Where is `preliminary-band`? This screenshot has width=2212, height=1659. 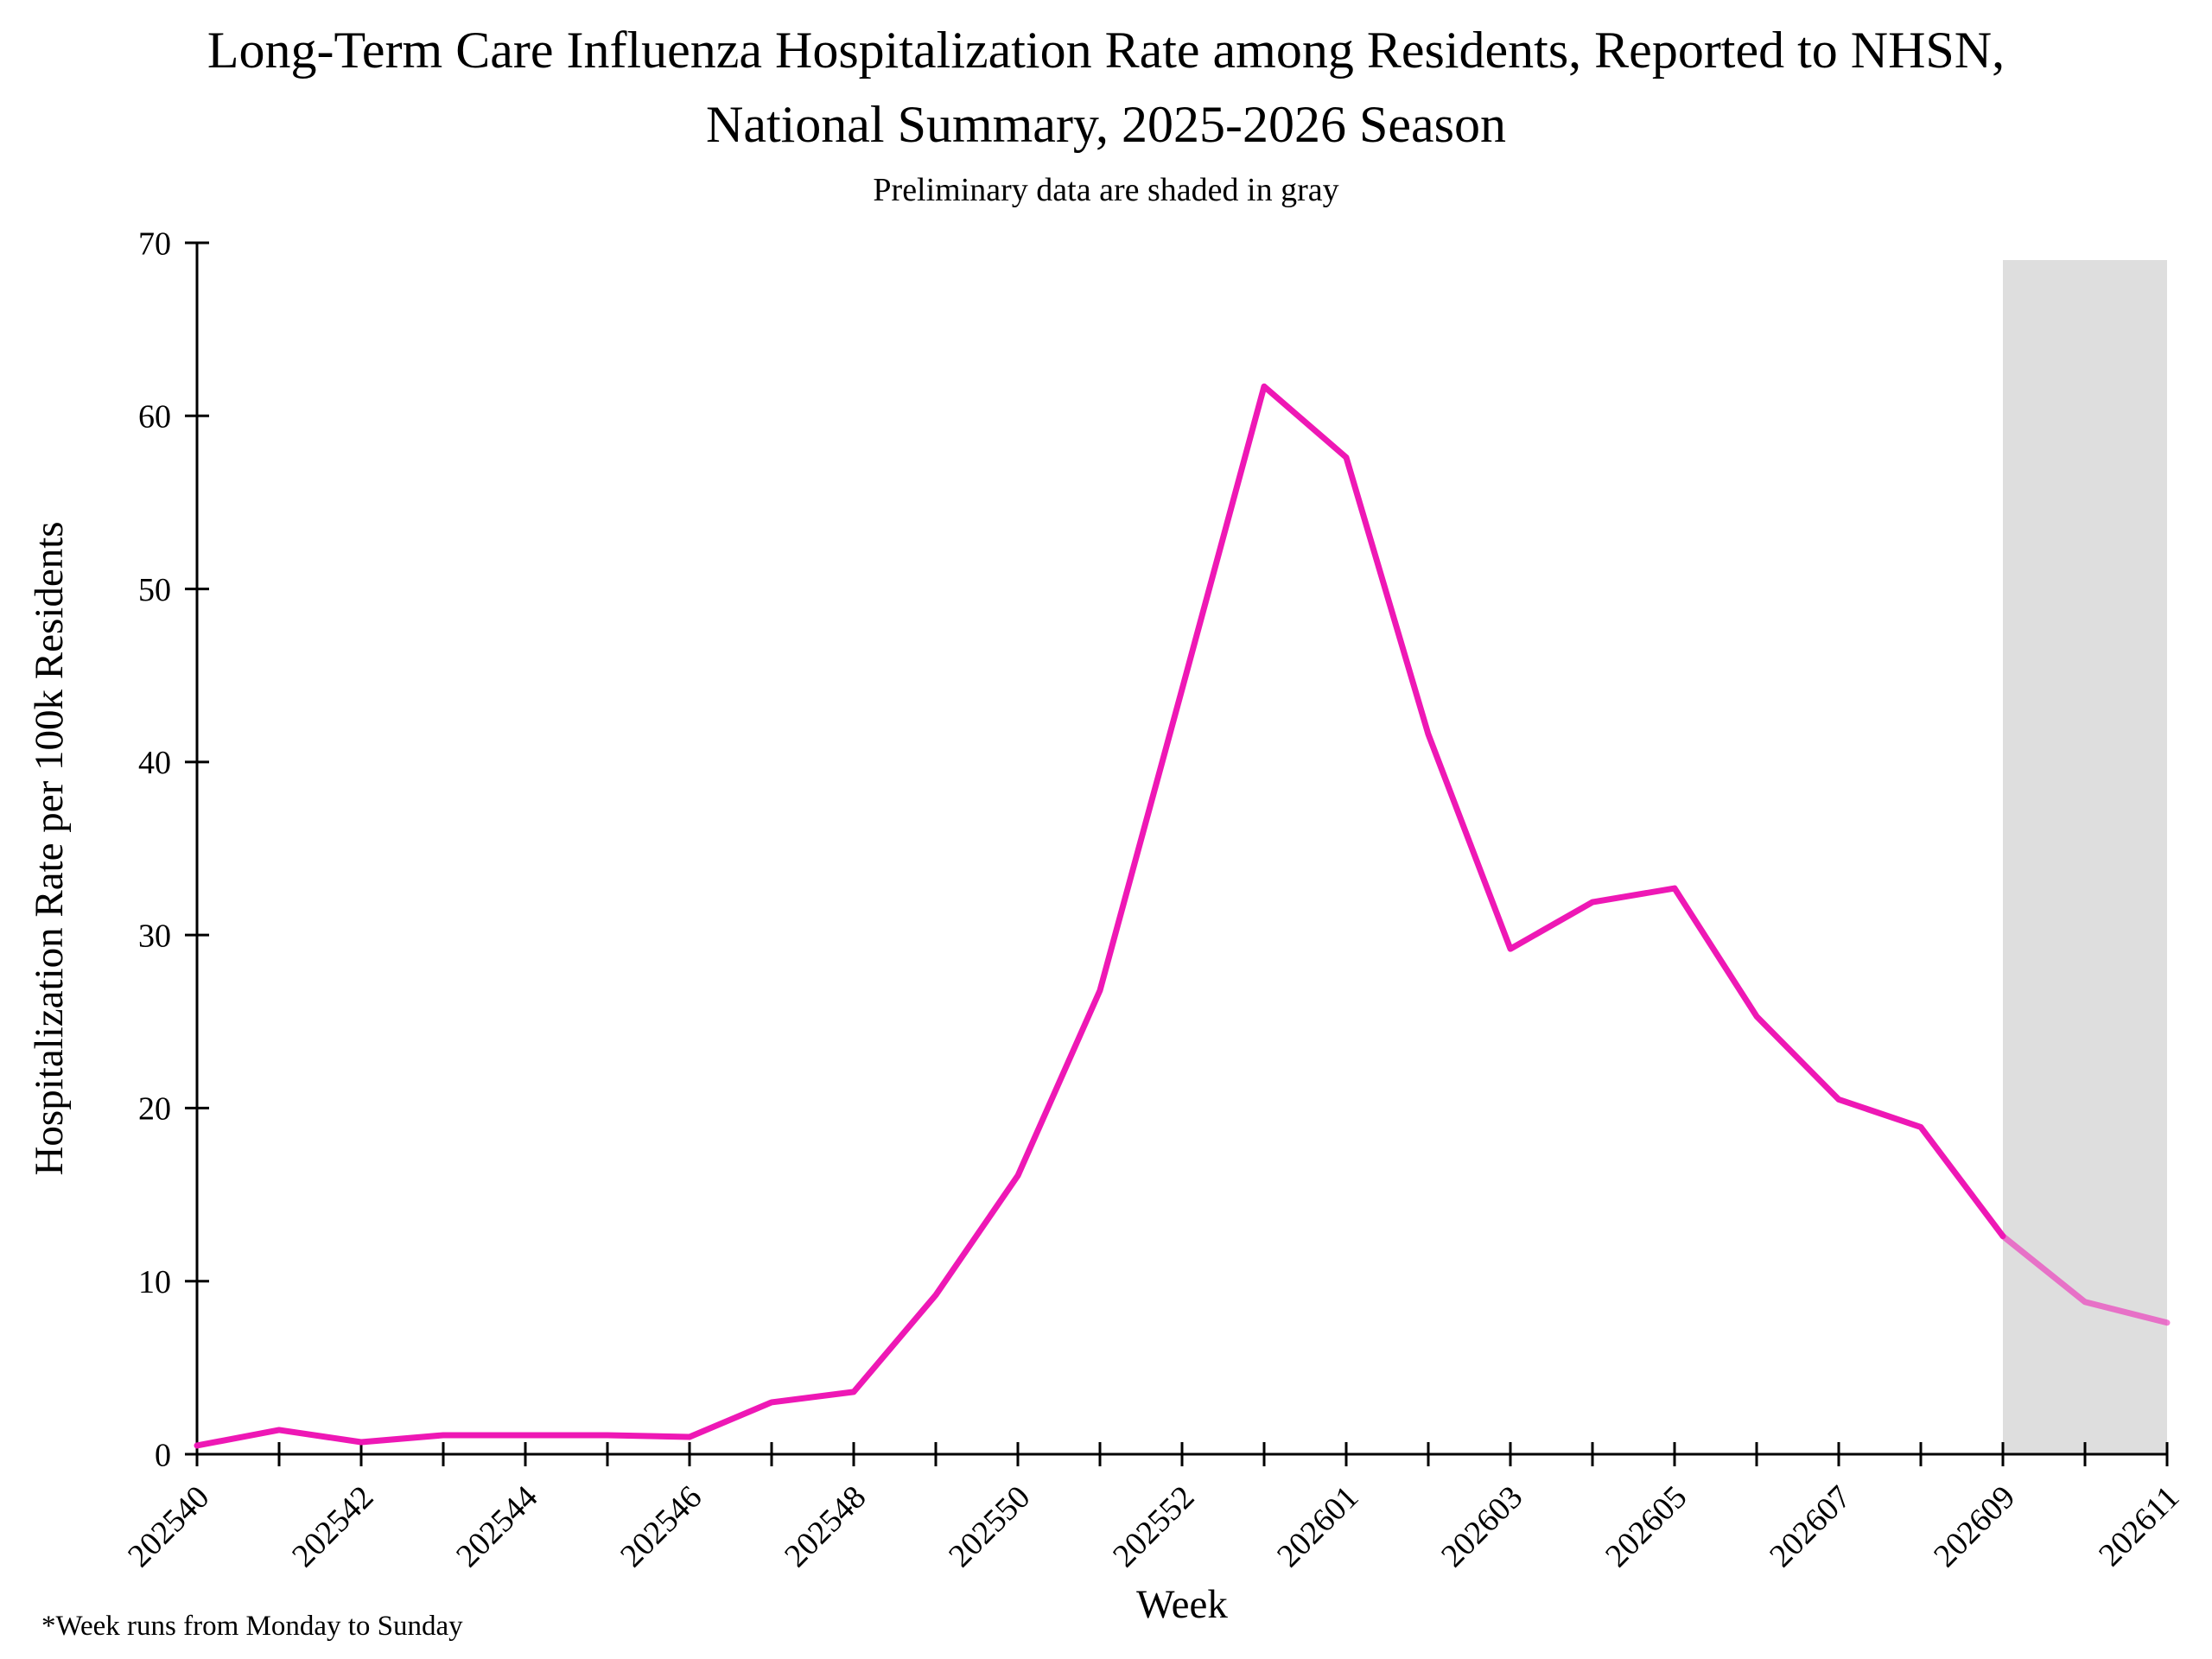
preliminary-band is located at coordinates (2085, 857).